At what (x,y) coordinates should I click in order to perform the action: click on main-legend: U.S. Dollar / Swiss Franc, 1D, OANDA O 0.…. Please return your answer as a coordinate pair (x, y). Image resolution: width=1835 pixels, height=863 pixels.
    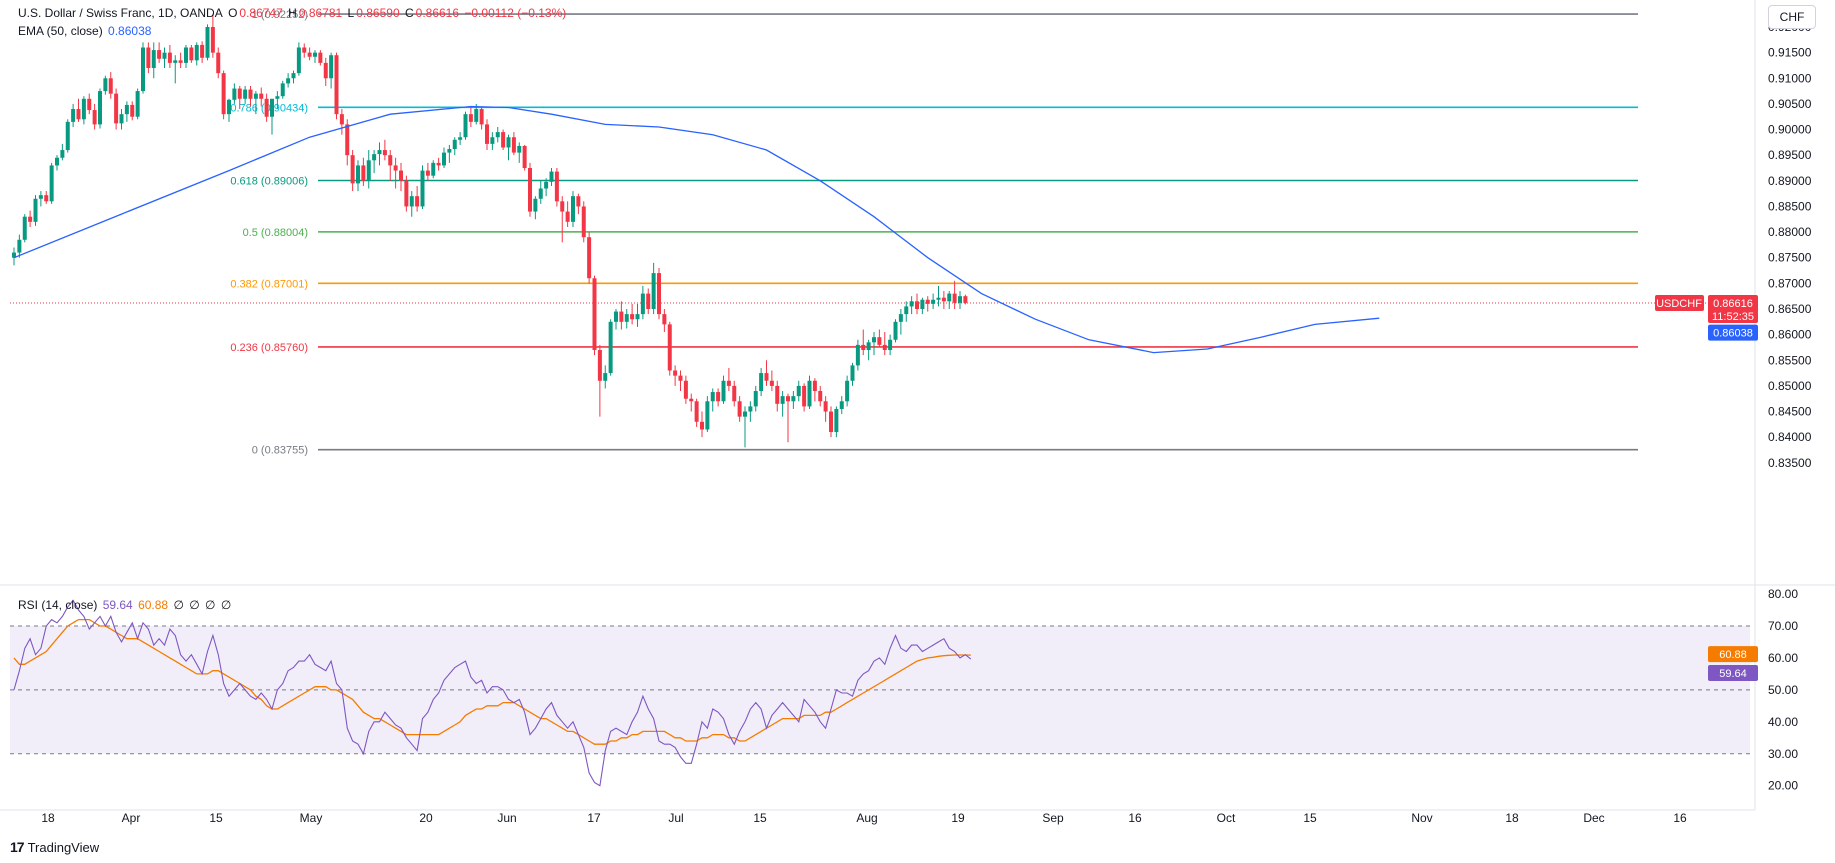
    Looking at the image, I should click on (293, 13).